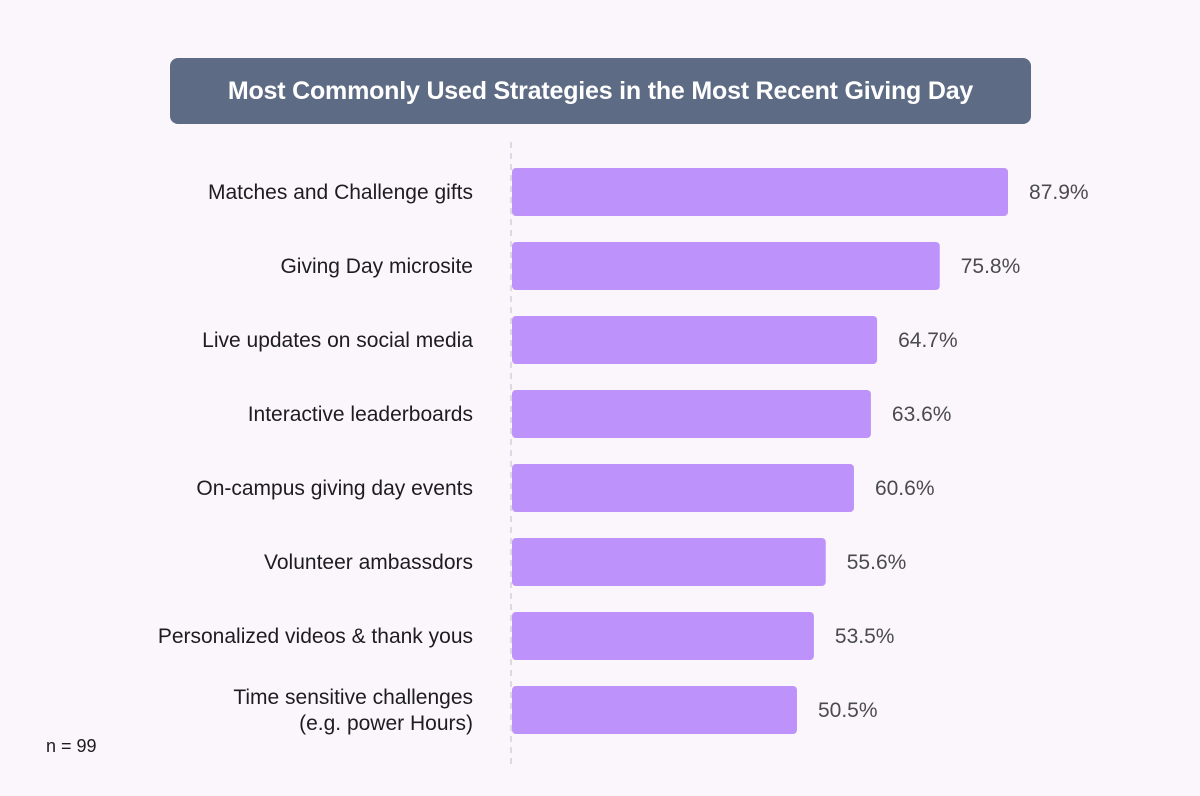  Describe the element at coordinates (848, 710) in the screenshot. I see `bar-value-label: 50.5%` at that location.